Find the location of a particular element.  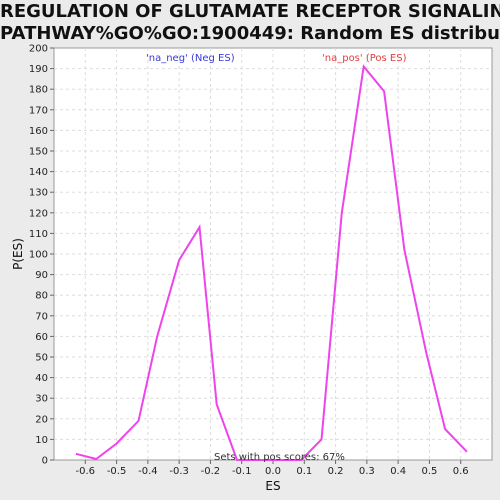

y-tick-label: 120 is located at coordinates (38, 213).